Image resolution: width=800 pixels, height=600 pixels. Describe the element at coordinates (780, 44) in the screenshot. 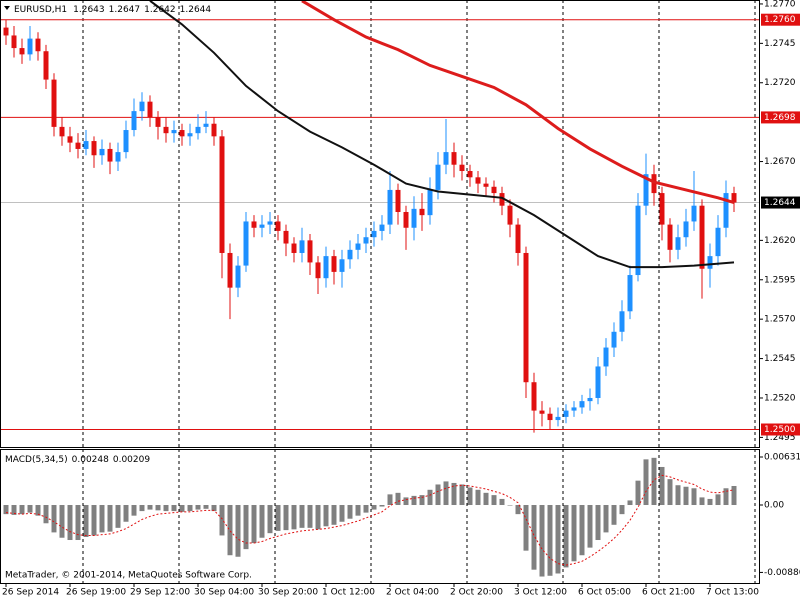

I see `y-tick-label: 1.2745` at that location.